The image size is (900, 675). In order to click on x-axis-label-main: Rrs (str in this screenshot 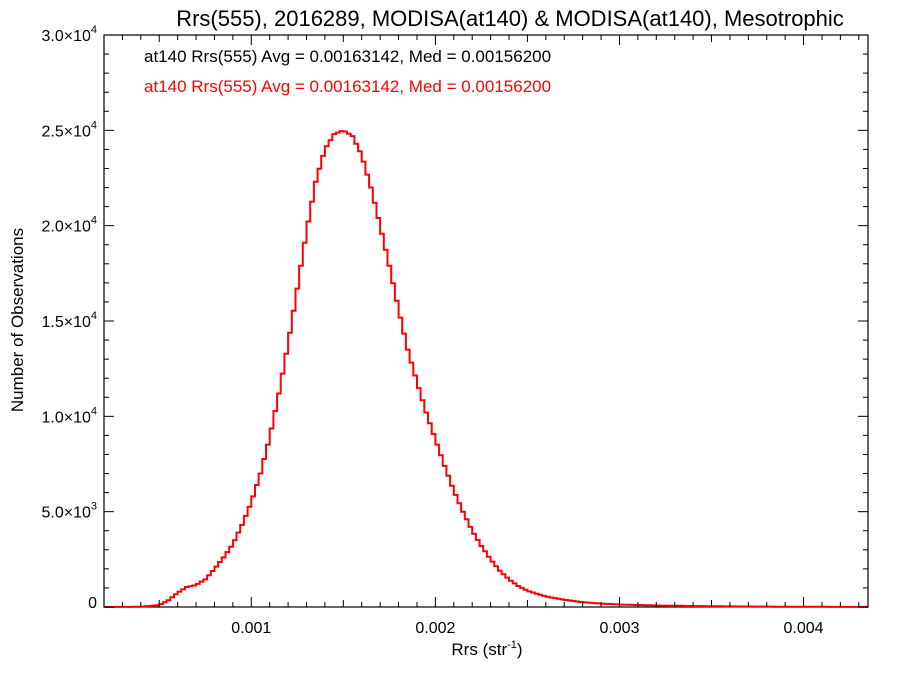, I will do `click(479, 649)`.